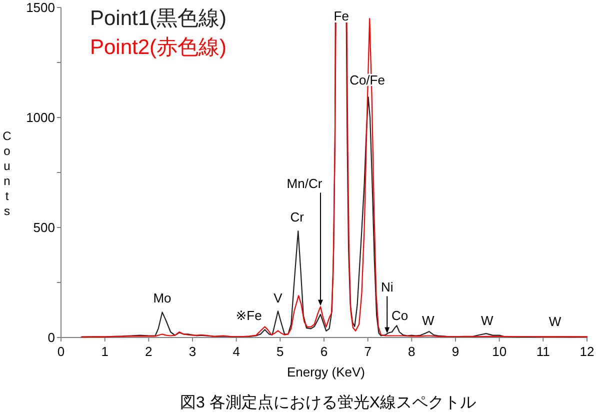  I want to click on ytick-label: 0, so click(51, 337).